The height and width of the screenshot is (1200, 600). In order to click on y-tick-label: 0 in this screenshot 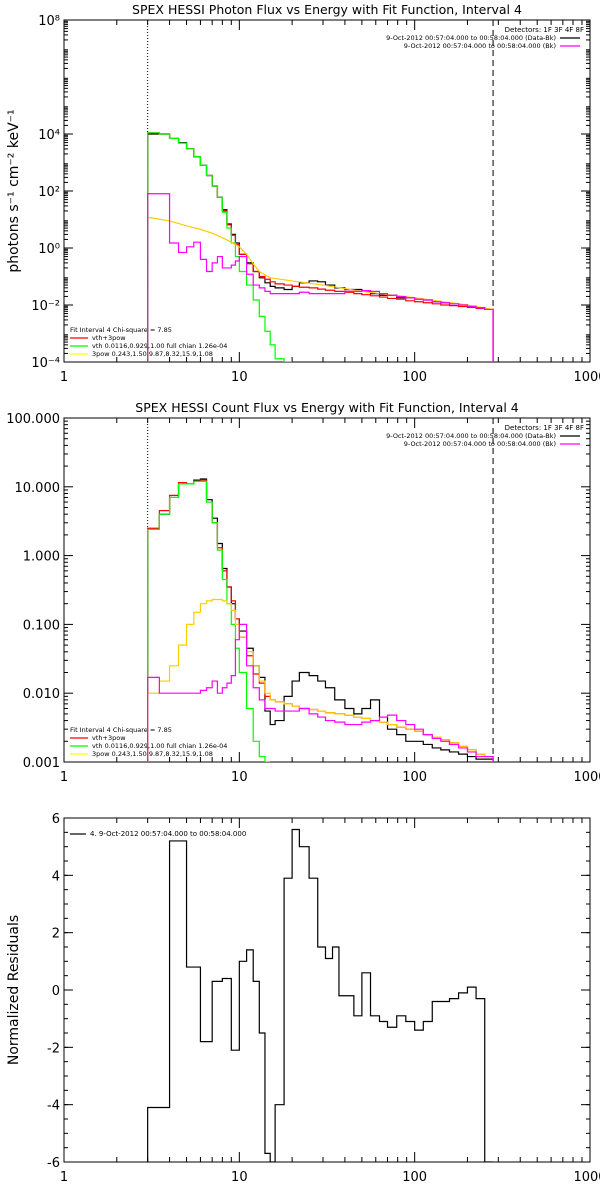, I will do `click(56, 991)`.